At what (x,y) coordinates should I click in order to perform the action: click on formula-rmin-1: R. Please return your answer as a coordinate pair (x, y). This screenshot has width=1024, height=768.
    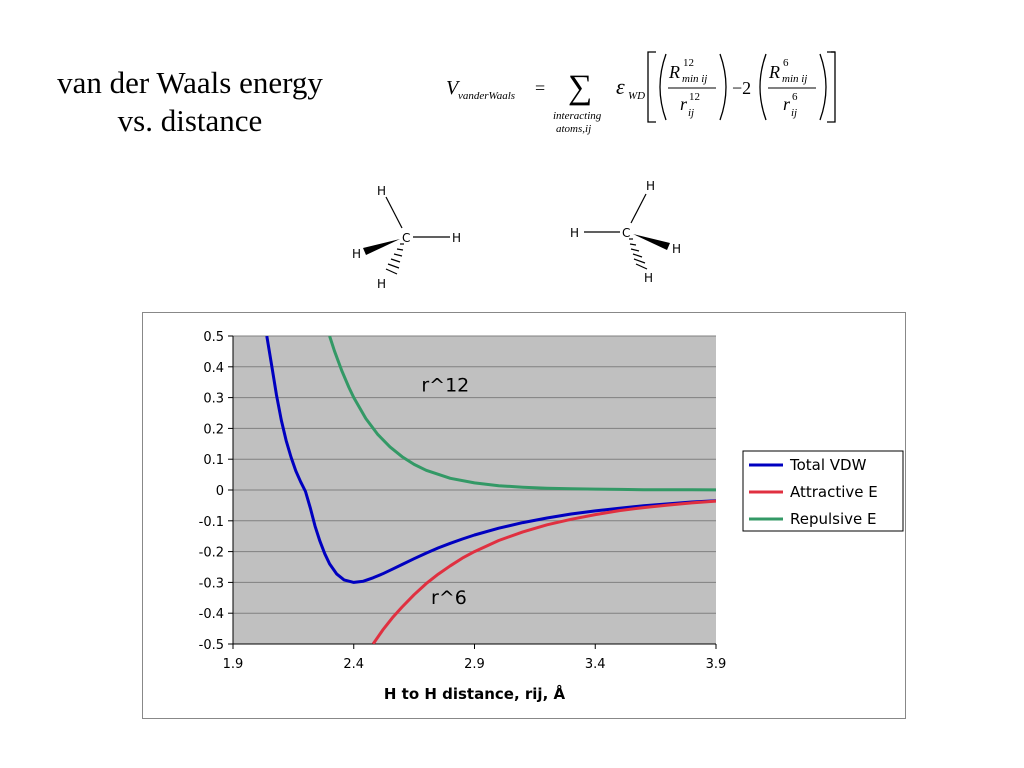
    Looking at the image, I should click on (674, 72).